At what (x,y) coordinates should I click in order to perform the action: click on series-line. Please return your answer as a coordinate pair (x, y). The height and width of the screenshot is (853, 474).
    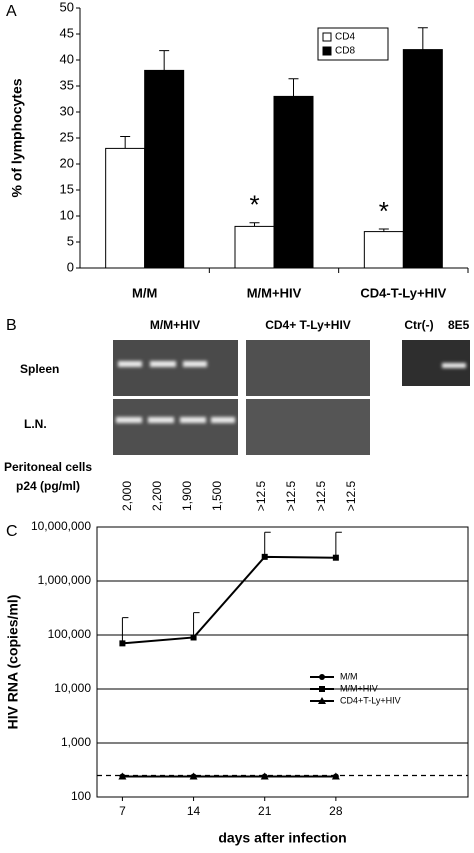
    Looking at the image, I should click on (229, 600).